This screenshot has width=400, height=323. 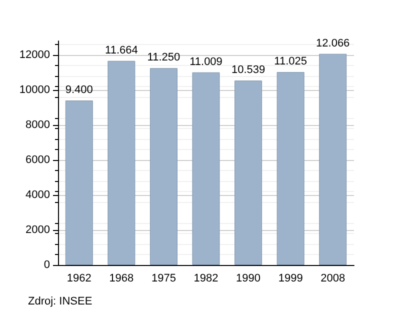 I want to click on x-tick-label: 1999, so click(x=290, y=278).